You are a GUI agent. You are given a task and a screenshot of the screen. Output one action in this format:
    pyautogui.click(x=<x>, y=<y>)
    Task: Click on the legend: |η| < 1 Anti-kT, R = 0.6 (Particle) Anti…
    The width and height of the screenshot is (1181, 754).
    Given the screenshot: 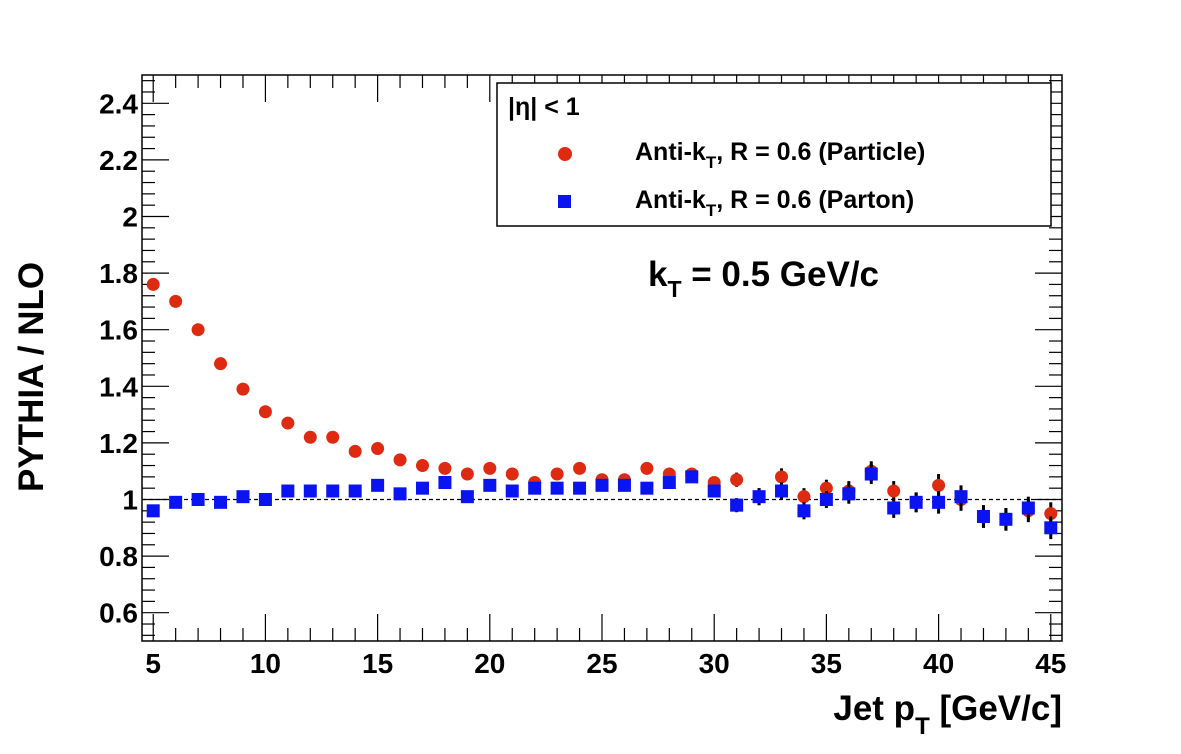 What is the action you would take?
    pyautogui.click(x=774, y=154)
    